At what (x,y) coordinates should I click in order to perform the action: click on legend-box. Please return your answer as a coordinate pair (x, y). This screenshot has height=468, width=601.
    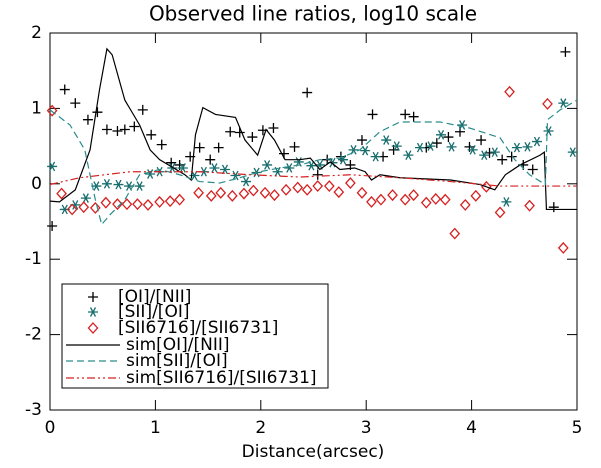
    Looking at the image, I should click on (195, 336).